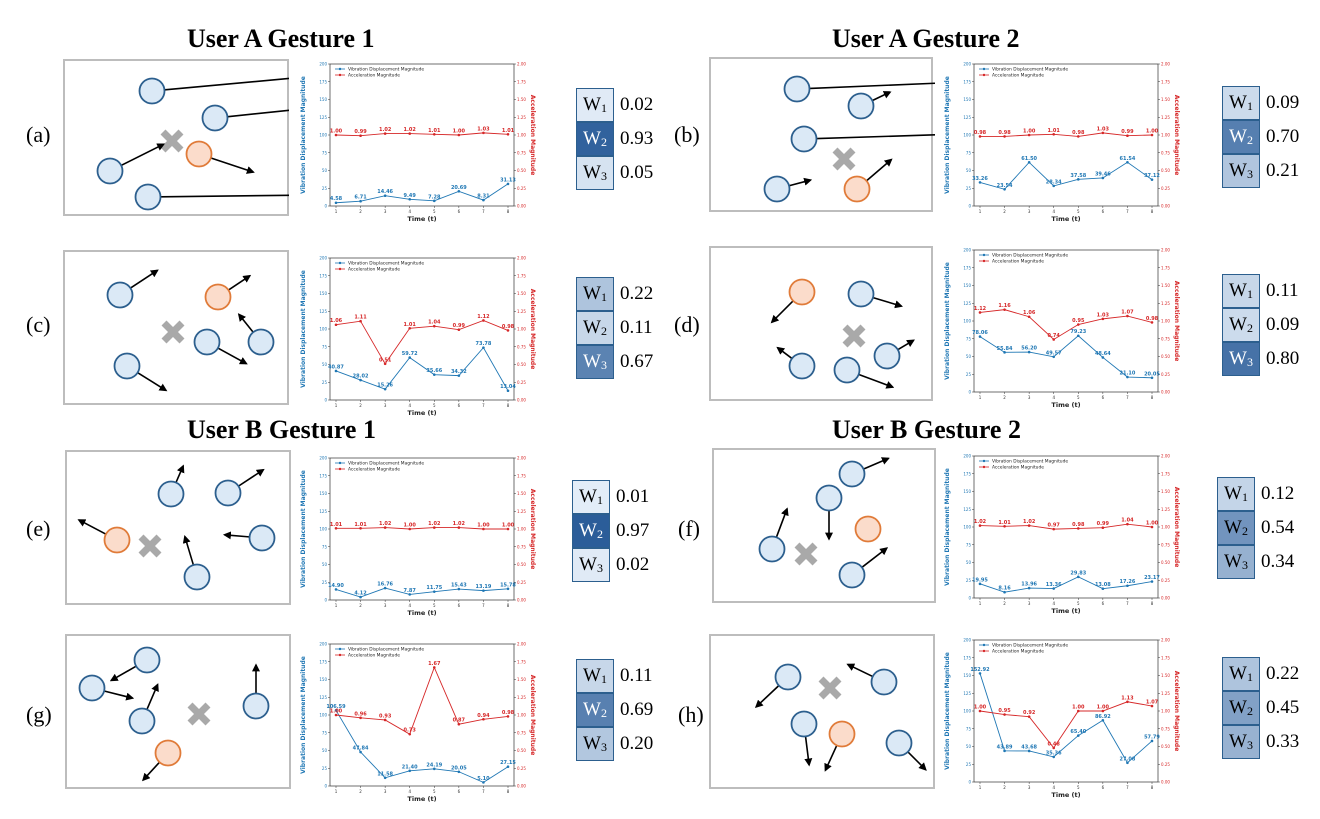 This screenshot has height=819, width=1320. What do you see at coordinates (637, 709) in the screenshot?
I see `weight-value: 0.69` at bounding box center [637, 709].